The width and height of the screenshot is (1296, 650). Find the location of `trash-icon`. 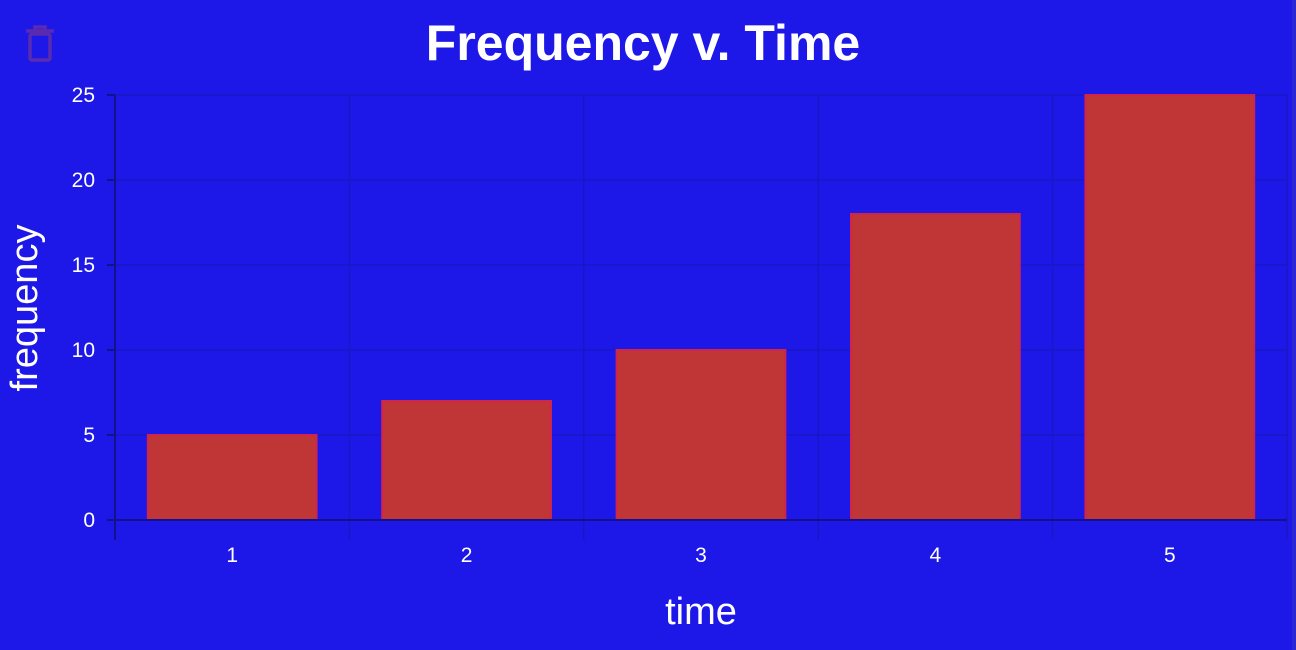

trash-icon is located at coordinates (40, 43).